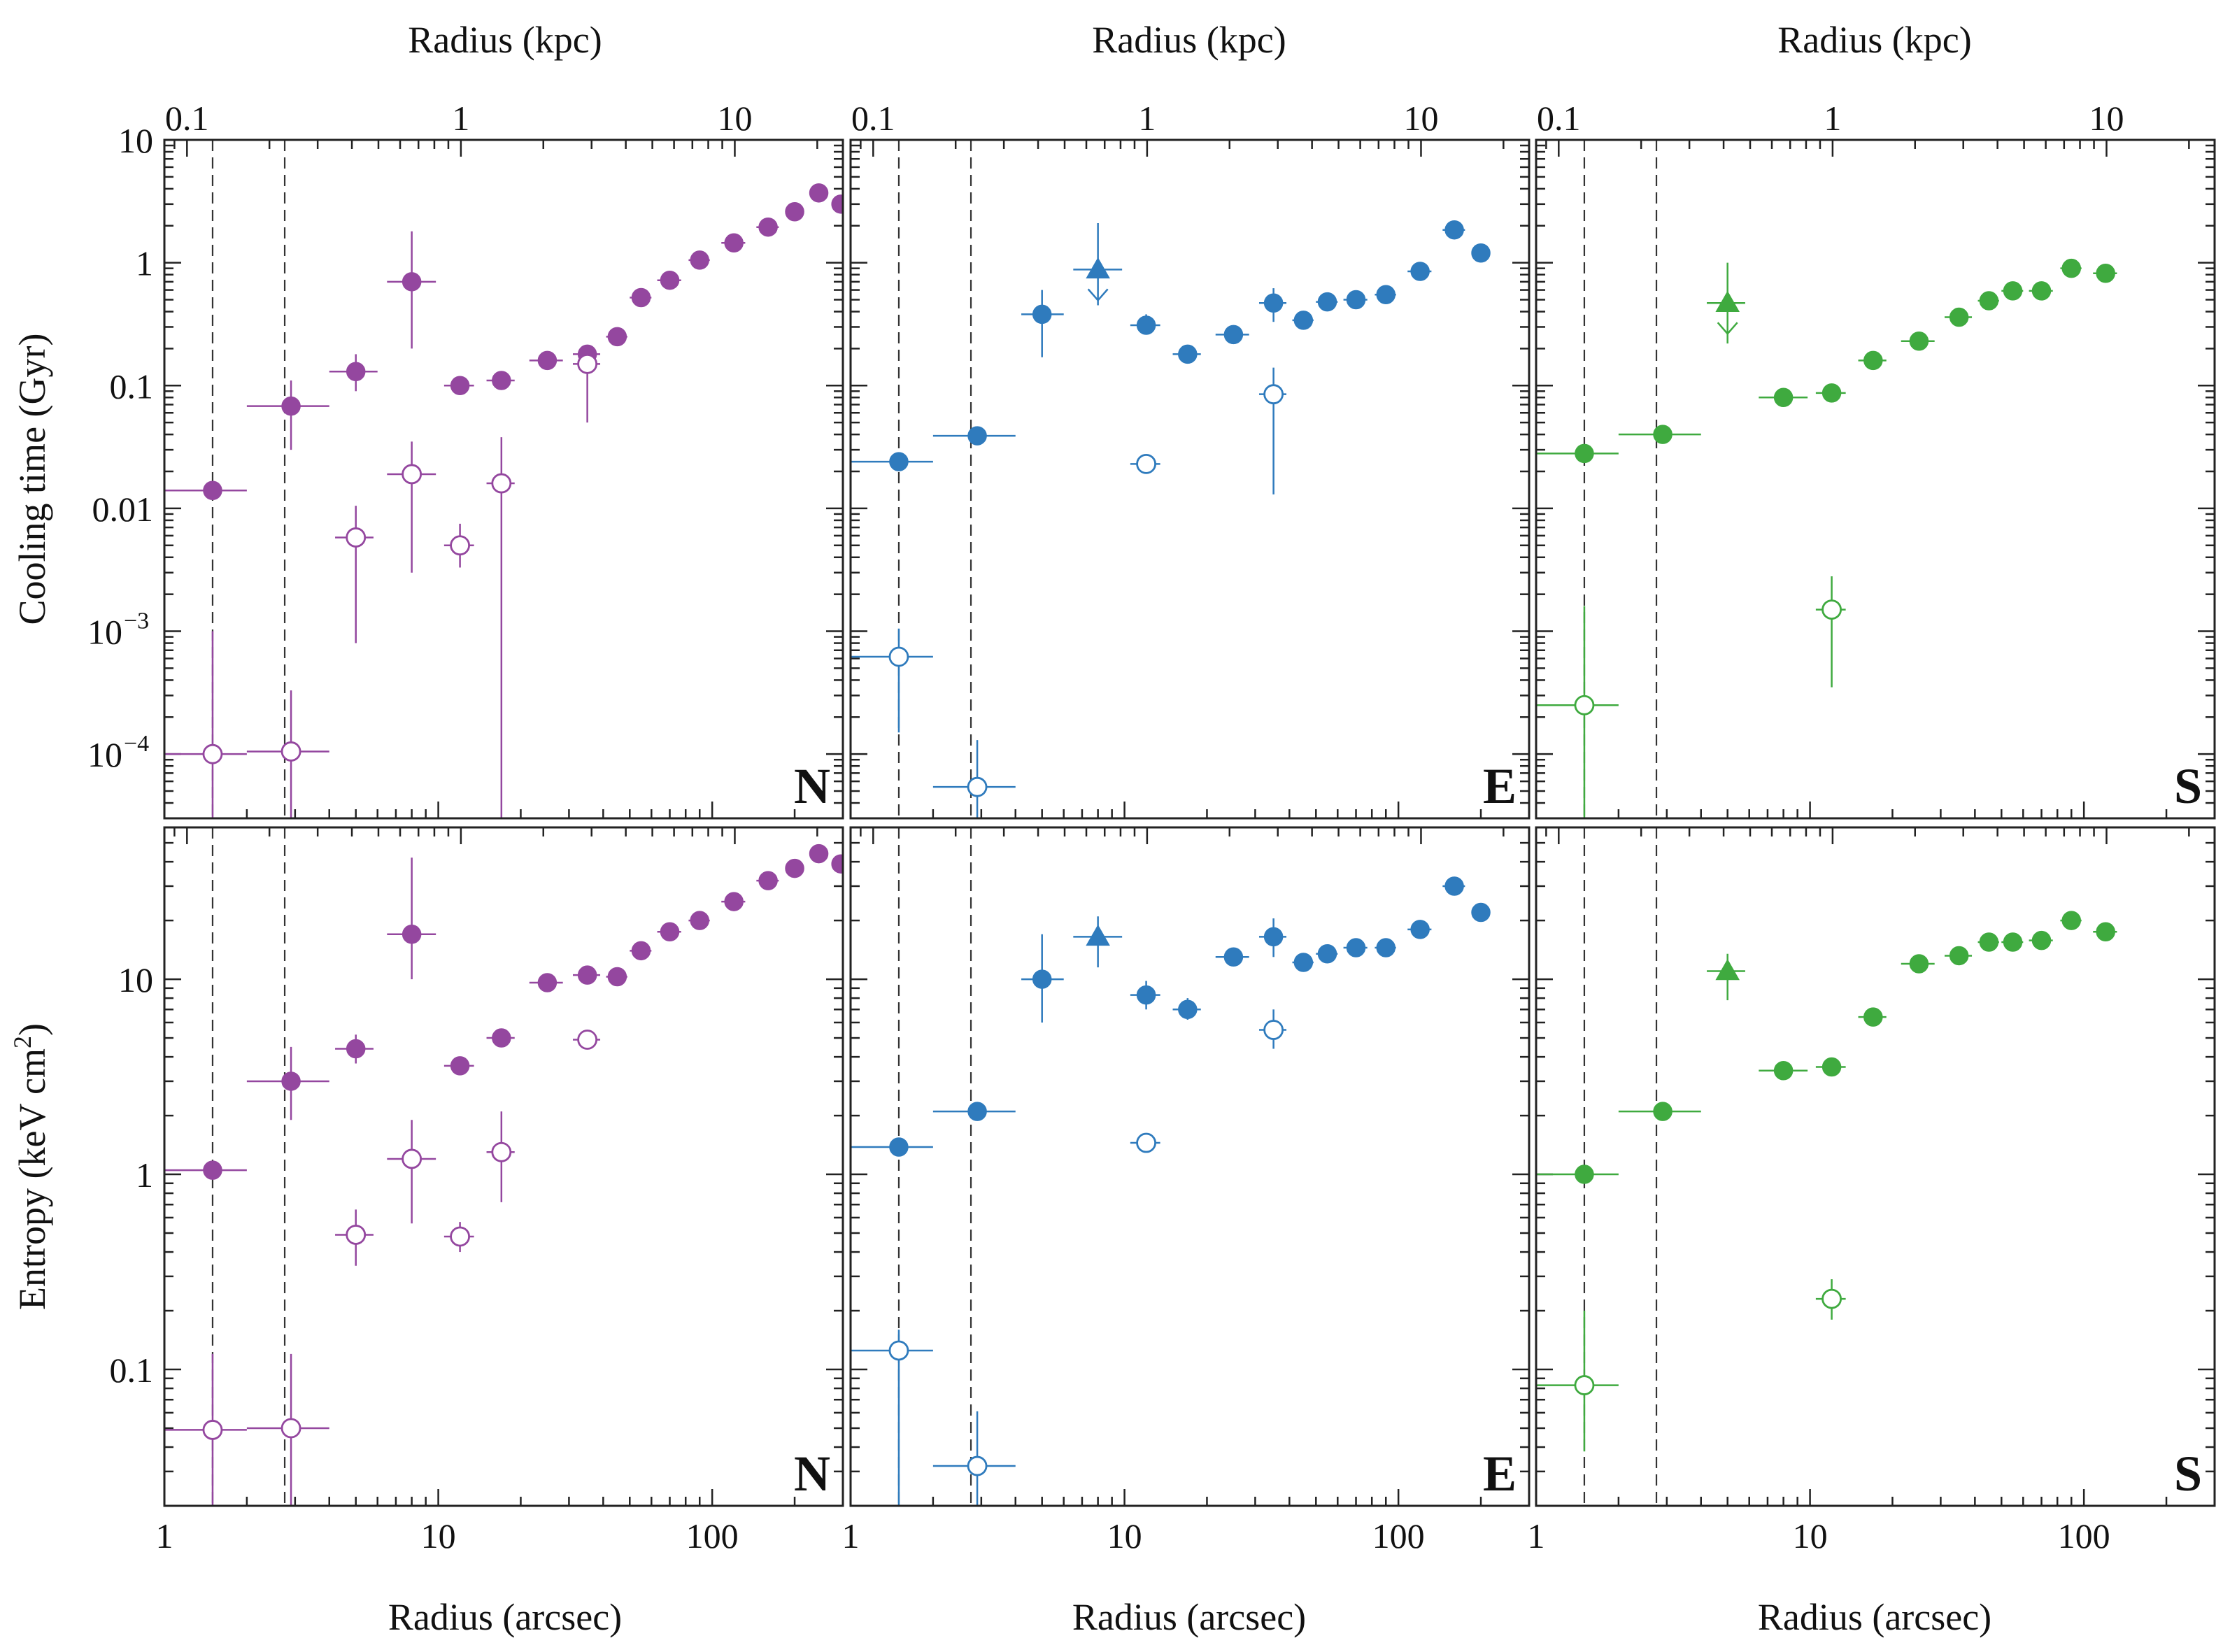 This screenshot has height=1652, width=2230. Describe the element at coordinates (505, 40) in the screenshot. I see `top-axis-label: Radius (kpc)` at that location.